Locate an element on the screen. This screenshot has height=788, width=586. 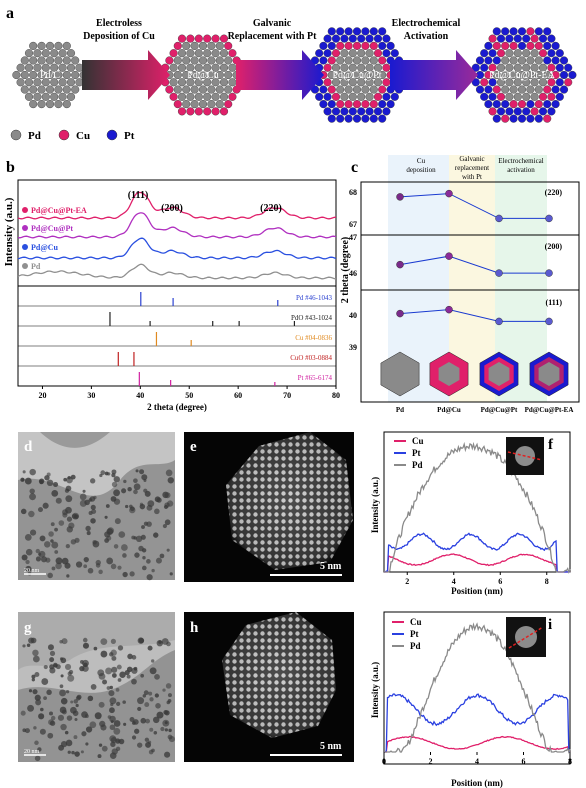
panel-h: h 5 nm is located at coordinates (269, 687).